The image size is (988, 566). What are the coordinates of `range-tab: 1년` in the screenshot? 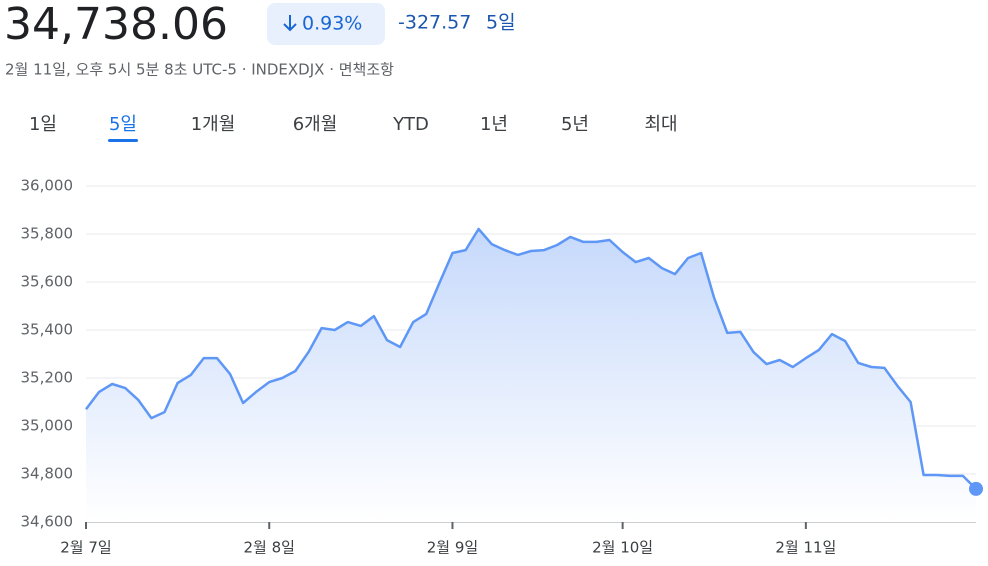 It's located at (494, 124).